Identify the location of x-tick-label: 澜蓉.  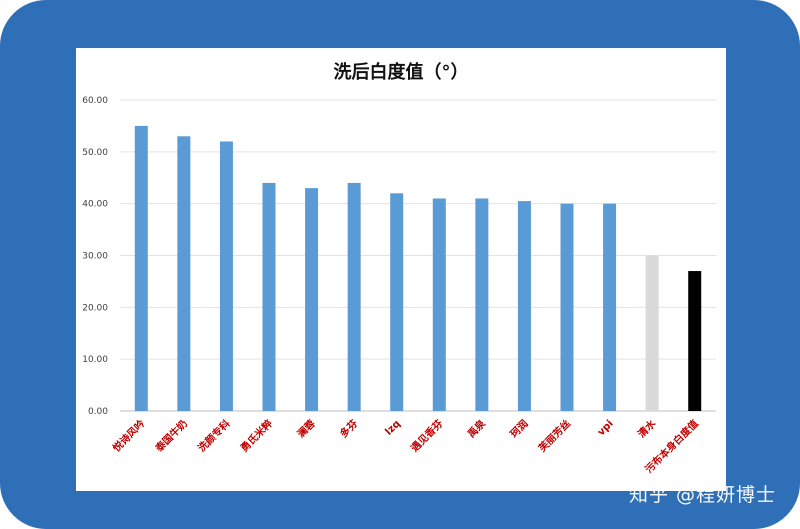
(305, 428).